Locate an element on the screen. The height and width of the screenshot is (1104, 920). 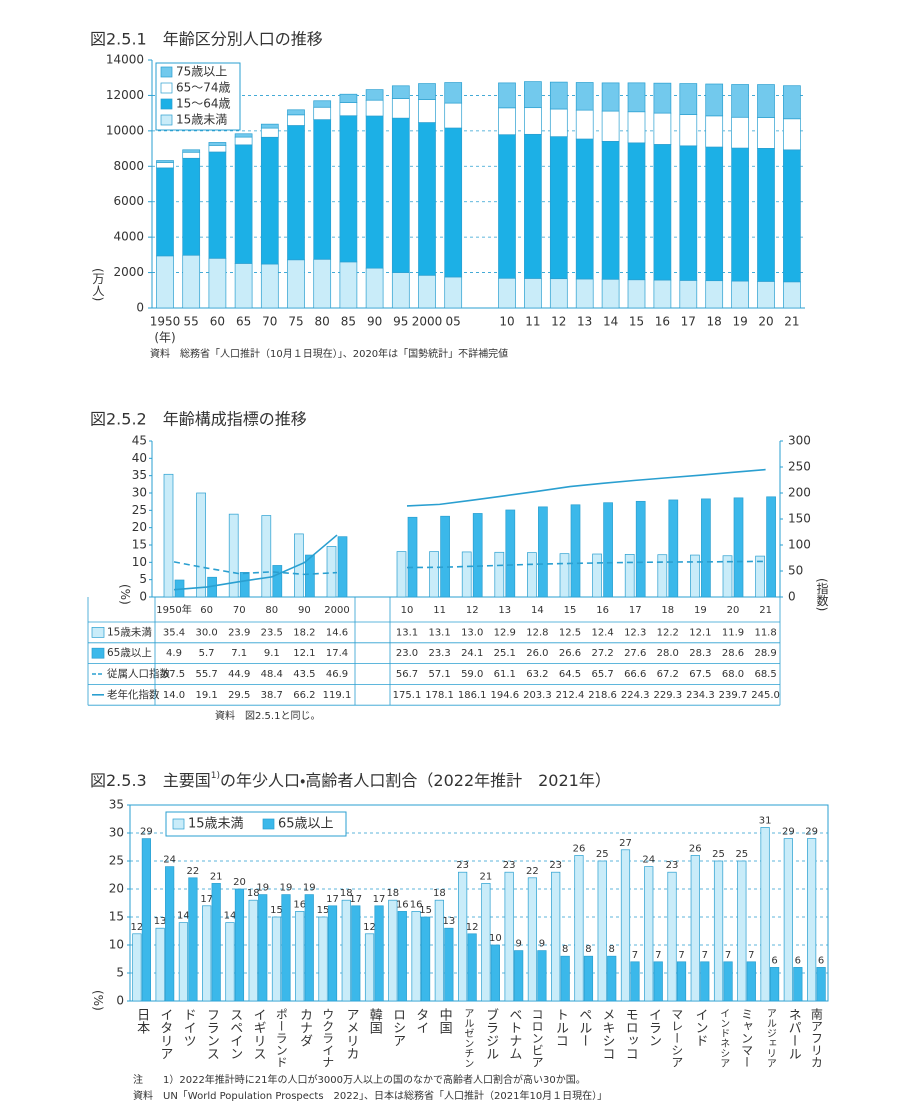
table-cell: 9.1 is located at coordinates (272, 653).